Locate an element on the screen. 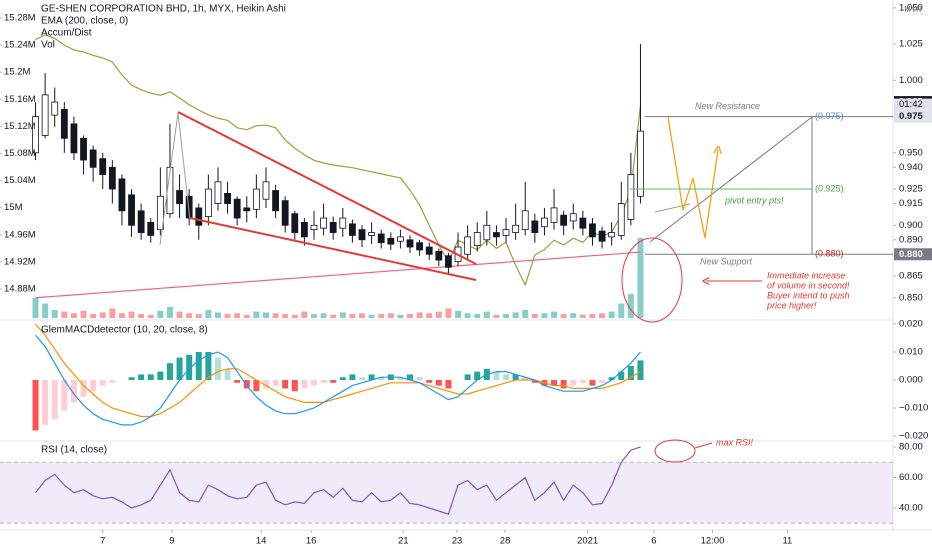 The height and width of the screenshot is (550, 932). y-tick-label: 1.050 is located at coordinates (911, 7).